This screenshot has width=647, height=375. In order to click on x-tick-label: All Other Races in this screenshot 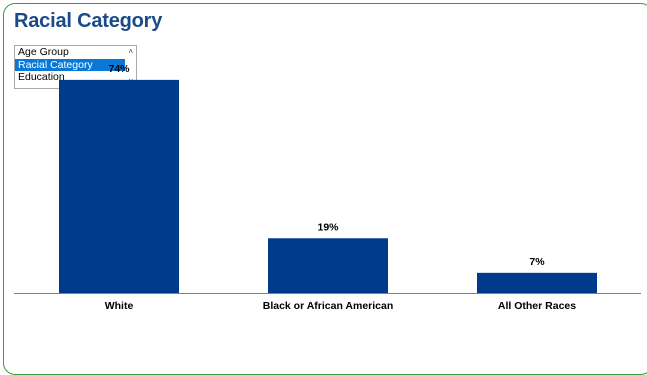, I will do `click(537, 306)`.